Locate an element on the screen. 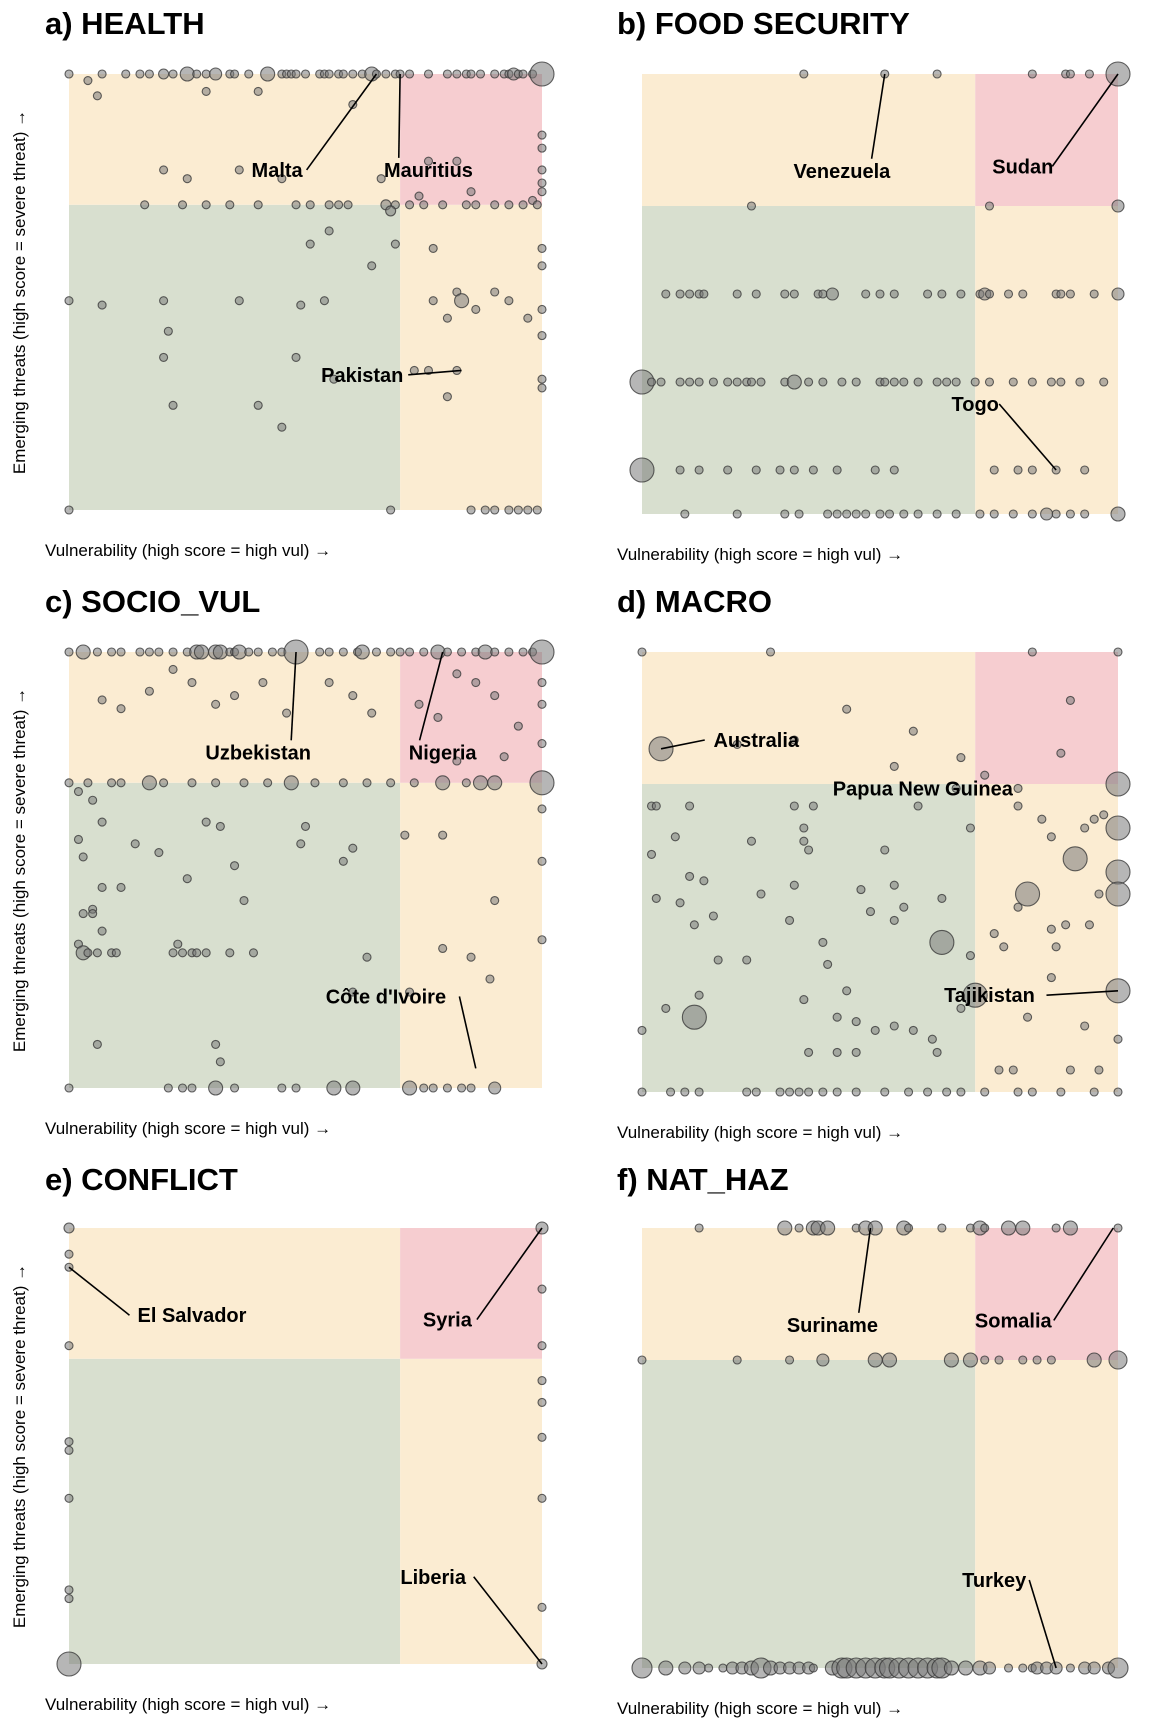 The image size is (1152, 1728). annotation-label: Venezuela is located at coordinates (843, 172).